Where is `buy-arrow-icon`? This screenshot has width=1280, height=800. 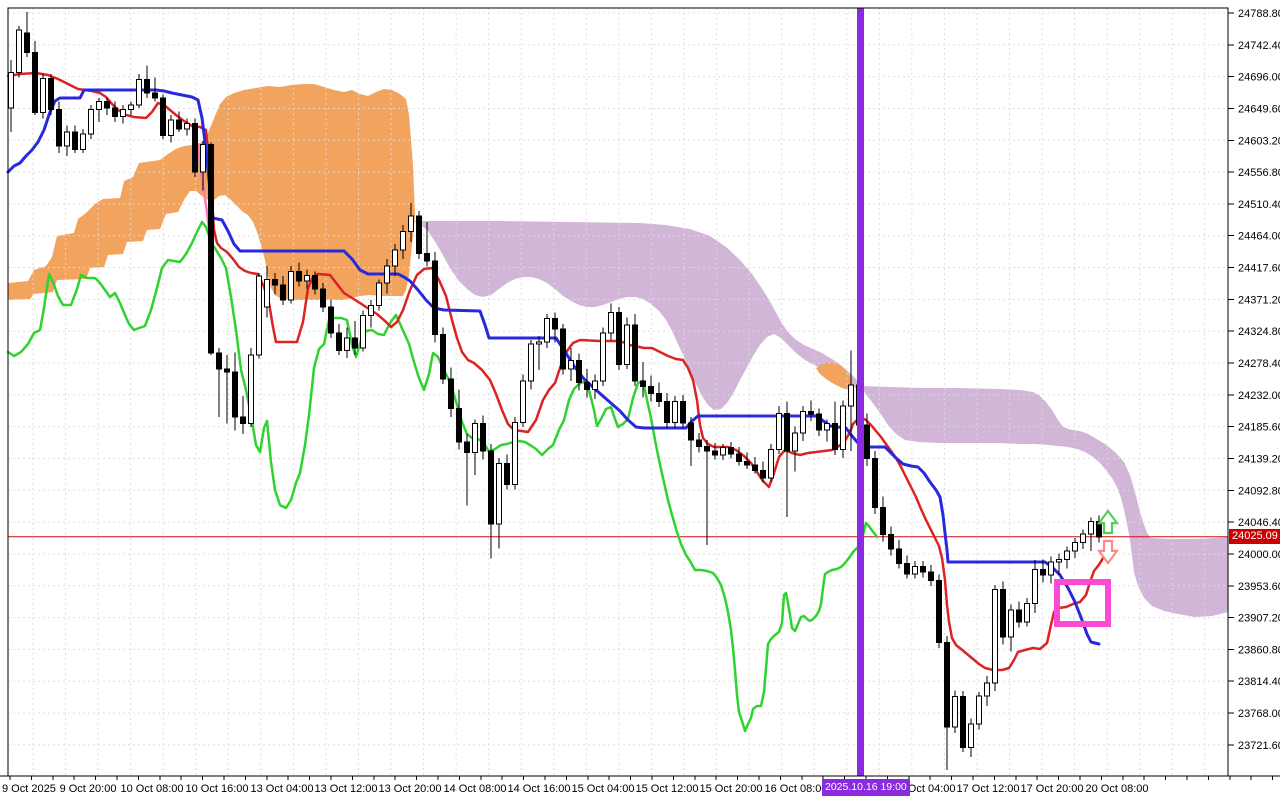 buy-arrow-icon is located at coordinates (1108, 522).